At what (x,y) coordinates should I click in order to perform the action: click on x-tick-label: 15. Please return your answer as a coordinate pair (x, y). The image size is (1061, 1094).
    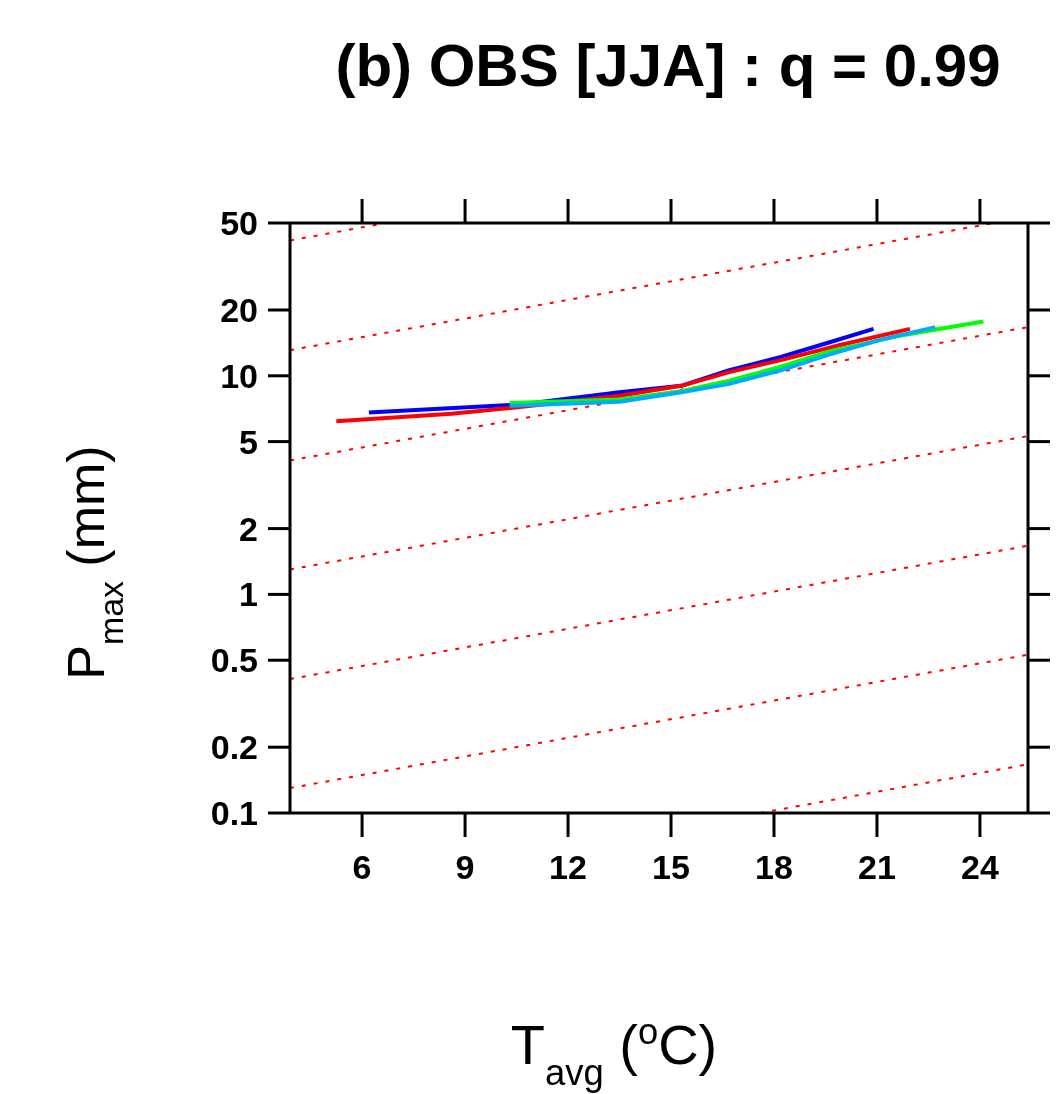
    Looking at the image, I should click on (671, 867).